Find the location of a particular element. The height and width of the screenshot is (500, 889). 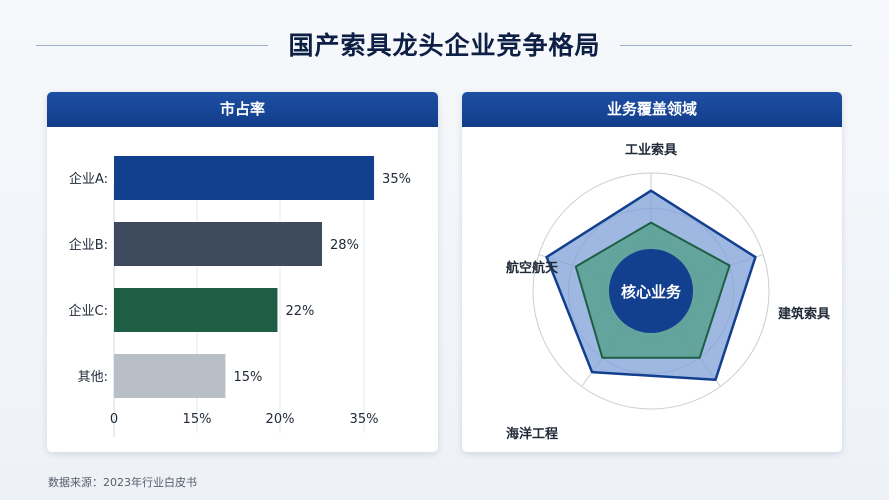

title-divider-right is located at coordinates (736, 45).